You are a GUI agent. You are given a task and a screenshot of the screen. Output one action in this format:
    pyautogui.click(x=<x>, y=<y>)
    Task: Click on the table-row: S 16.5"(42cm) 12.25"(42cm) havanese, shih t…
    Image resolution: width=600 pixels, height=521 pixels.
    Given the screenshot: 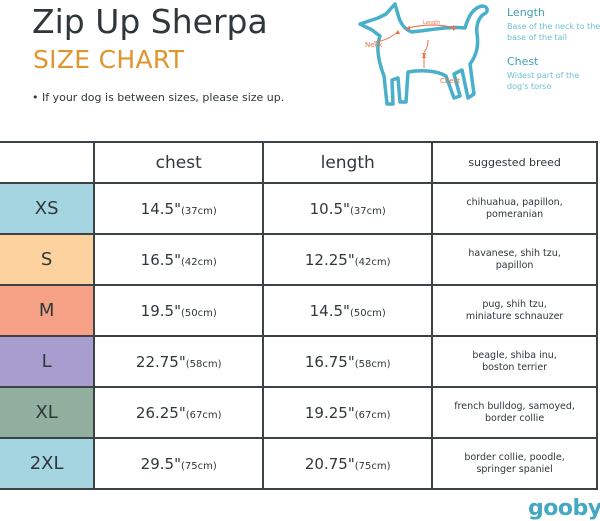 What is the action you would take?
    pyautogui.click(x=299, y=259)
    